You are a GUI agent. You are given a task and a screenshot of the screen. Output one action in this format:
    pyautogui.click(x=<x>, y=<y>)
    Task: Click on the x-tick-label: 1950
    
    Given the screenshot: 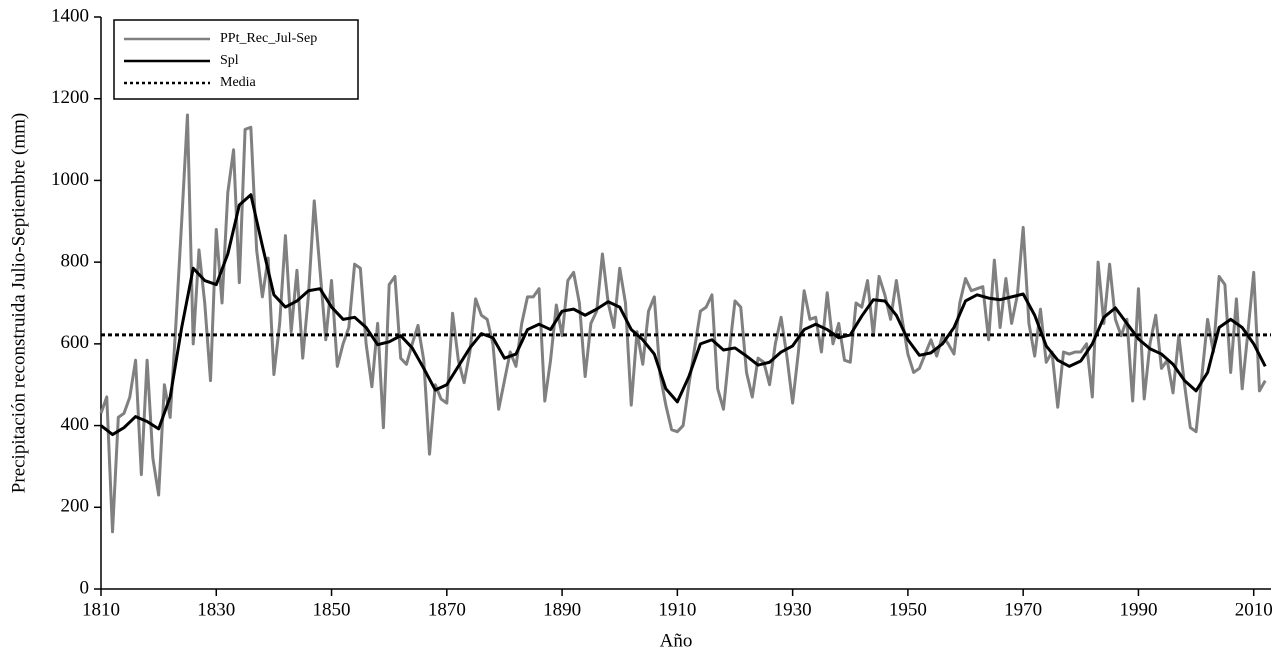 What is the action you would take?
    pyautogui.click(x=908, y=609)
    